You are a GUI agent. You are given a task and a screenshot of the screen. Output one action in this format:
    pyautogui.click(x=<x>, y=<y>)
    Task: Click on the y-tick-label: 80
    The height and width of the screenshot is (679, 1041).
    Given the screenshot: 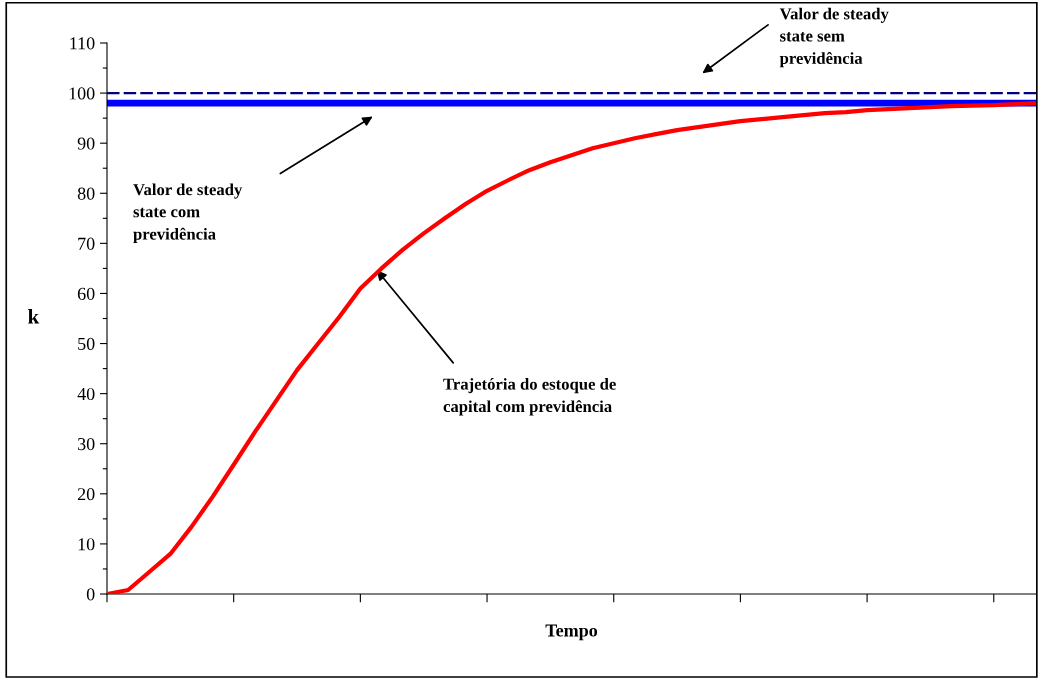 What is the action you would take?
    pyautogui.click(x=86, y=193)
    